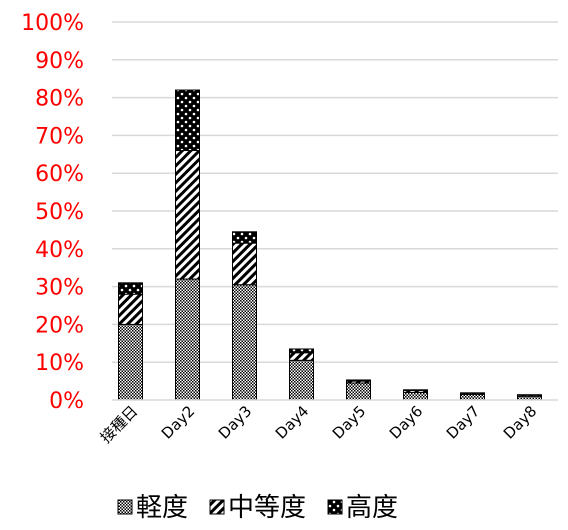 The image size is (568, 530). I want to click on y-tick-label: 40%, so click(59, 250).